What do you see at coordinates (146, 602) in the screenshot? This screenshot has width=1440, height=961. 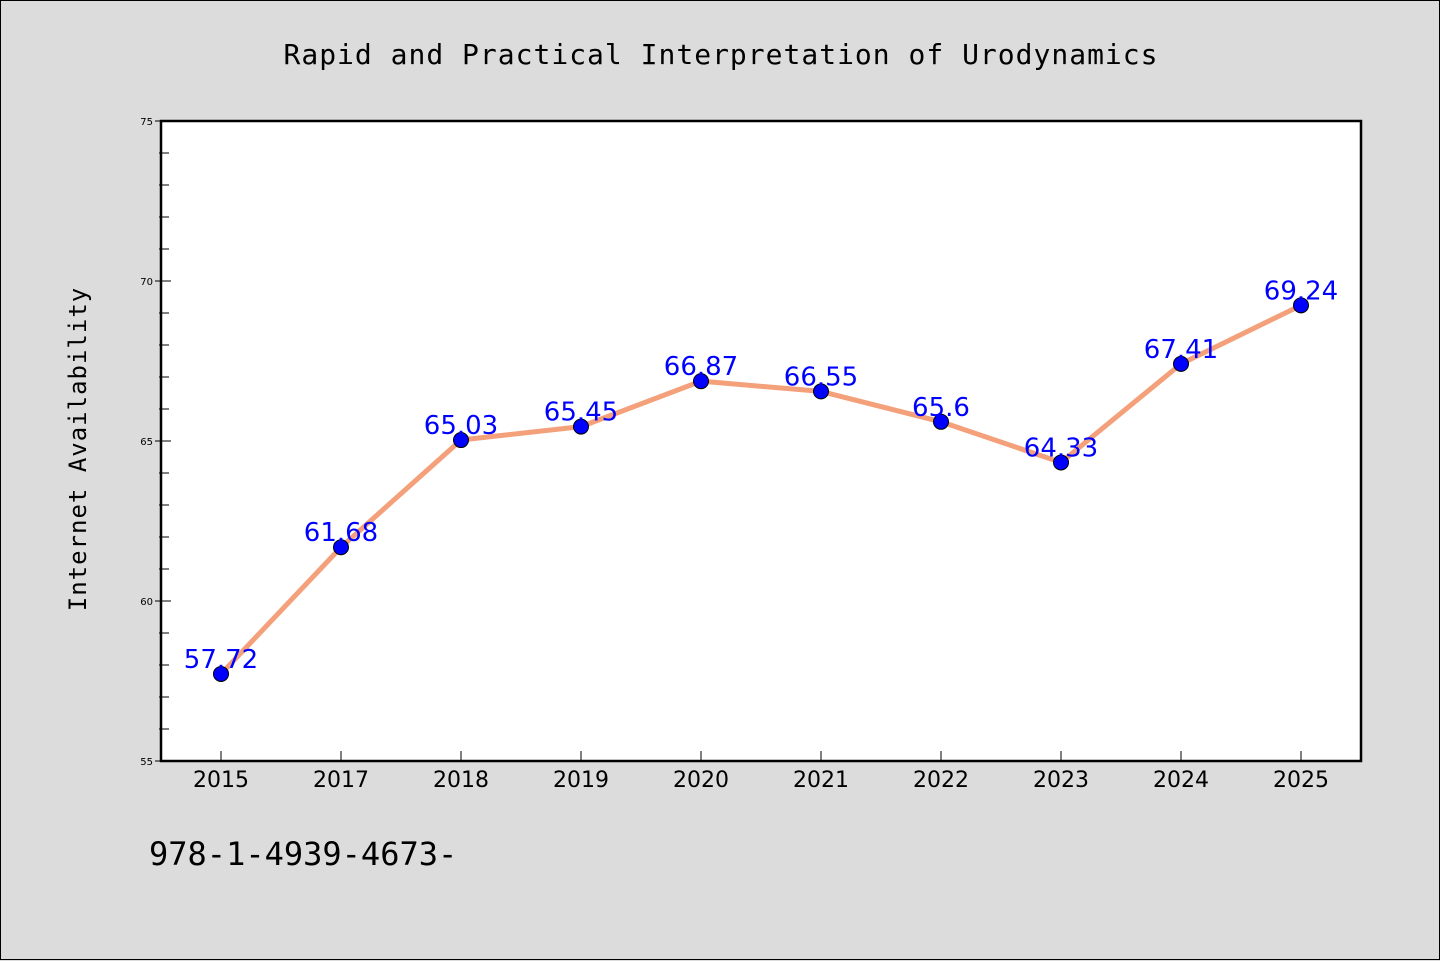 I see `y-tick-label: 60` at bounding box center [146, 602].